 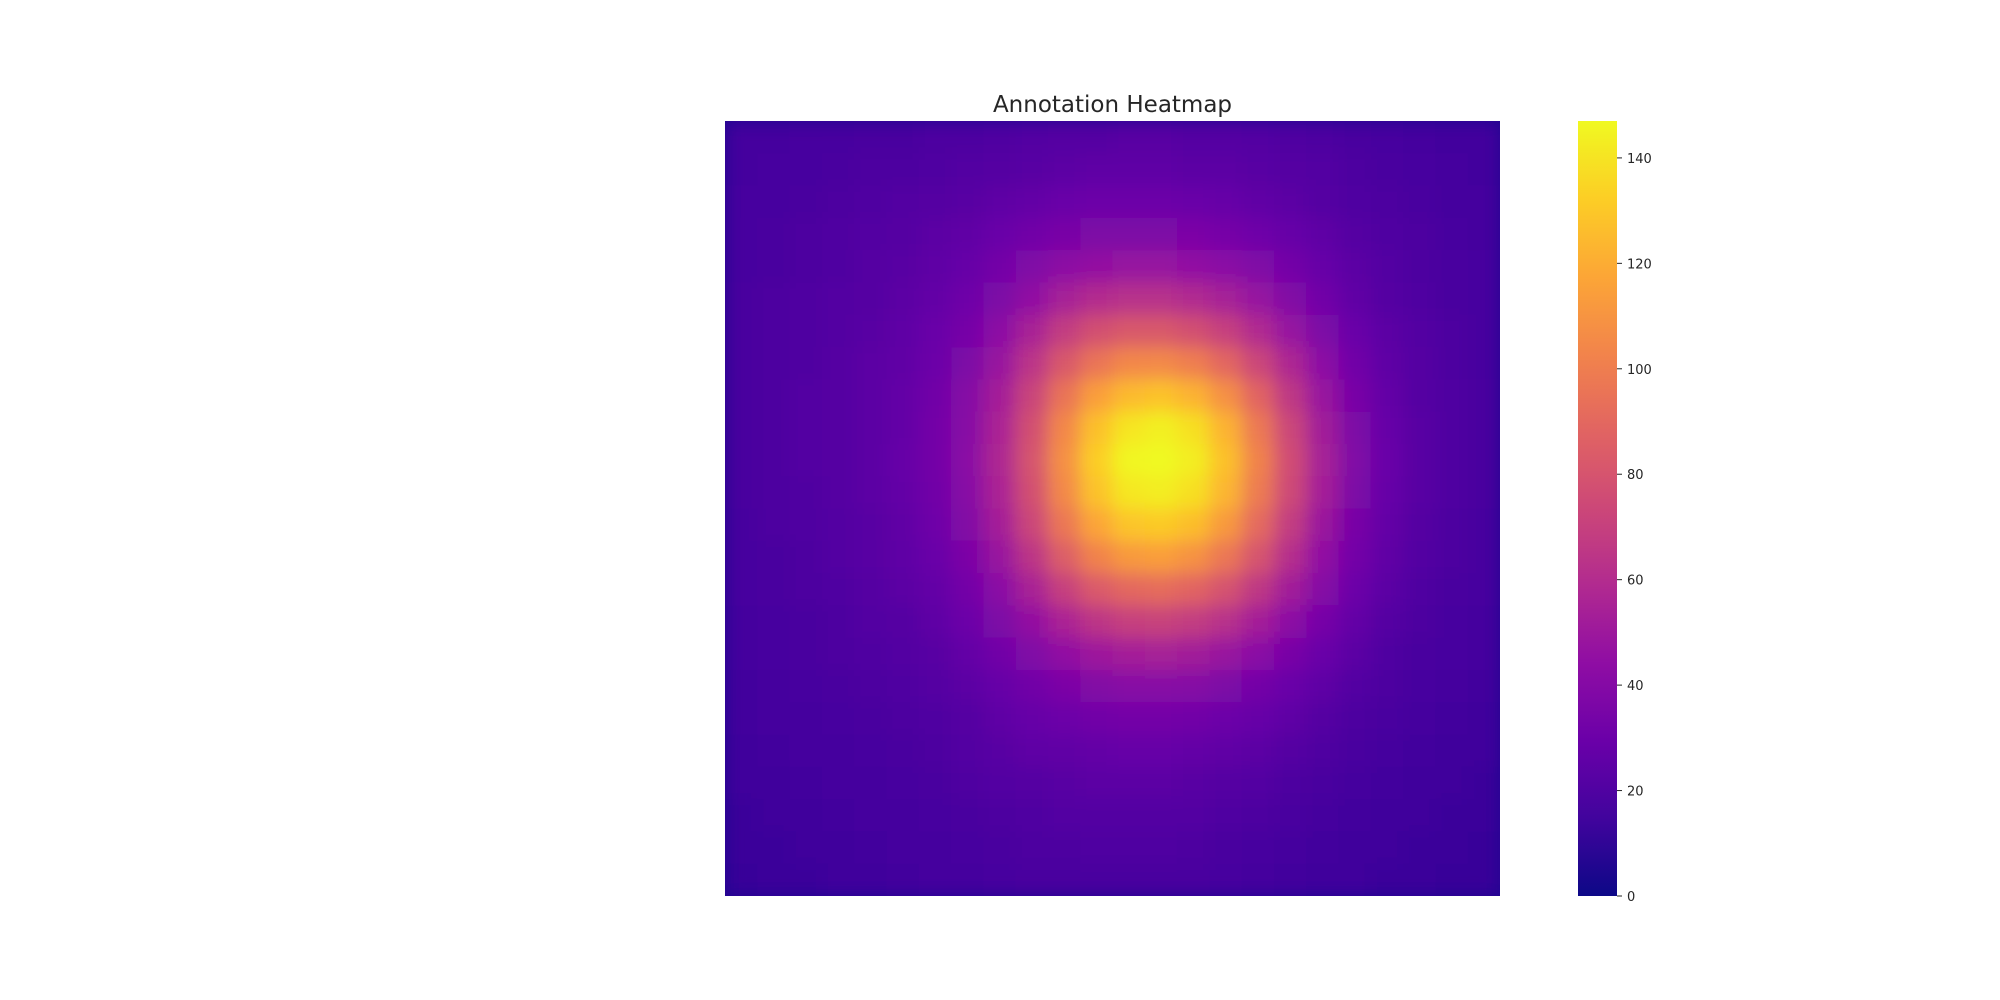 What do you see at coordinates (1631, 897) in the screenshot?
I see `colorbar-tick-label: 0` at bounding box center [1631, 897].